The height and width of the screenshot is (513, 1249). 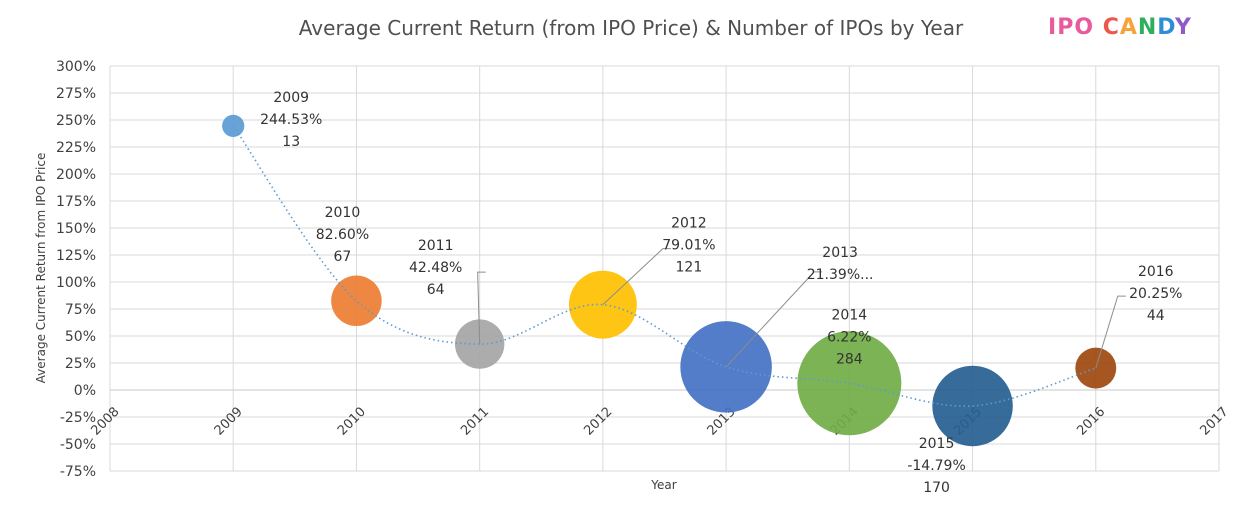 What do you see at coordinates (436, 246) in the screenshot?
I see `data-label-2011: 2011` at bounding box center [436, 246].